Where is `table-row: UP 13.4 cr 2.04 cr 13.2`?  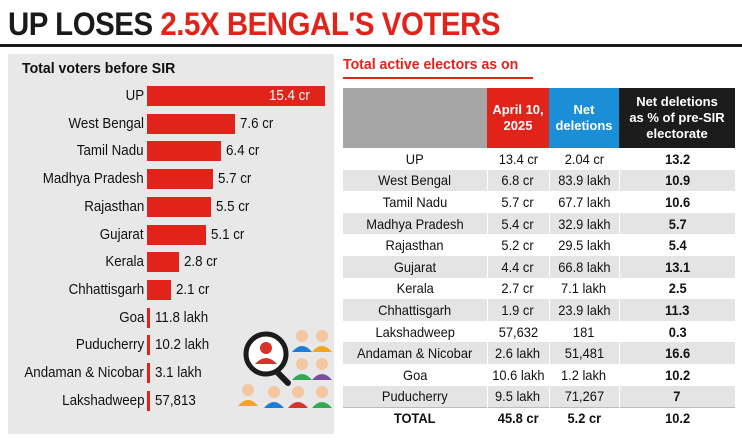
table-row: UP 13.4 cr 2.04 cr 13.2 is located at coordinates (539, 159).